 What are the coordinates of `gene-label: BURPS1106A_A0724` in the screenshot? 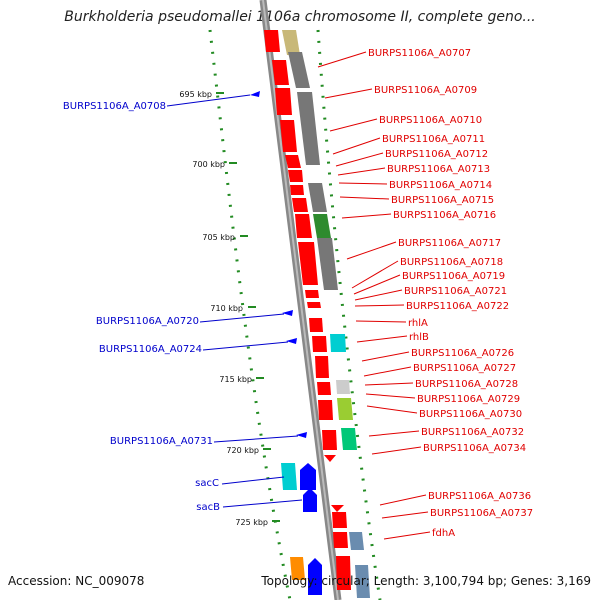 It's located at (150, 349).